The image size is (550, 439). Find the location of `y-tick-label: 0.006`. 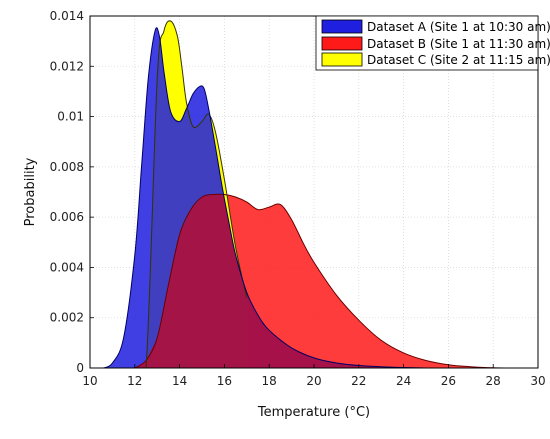

y-tick-label: 0.006 is located at coordinates (67, 217).